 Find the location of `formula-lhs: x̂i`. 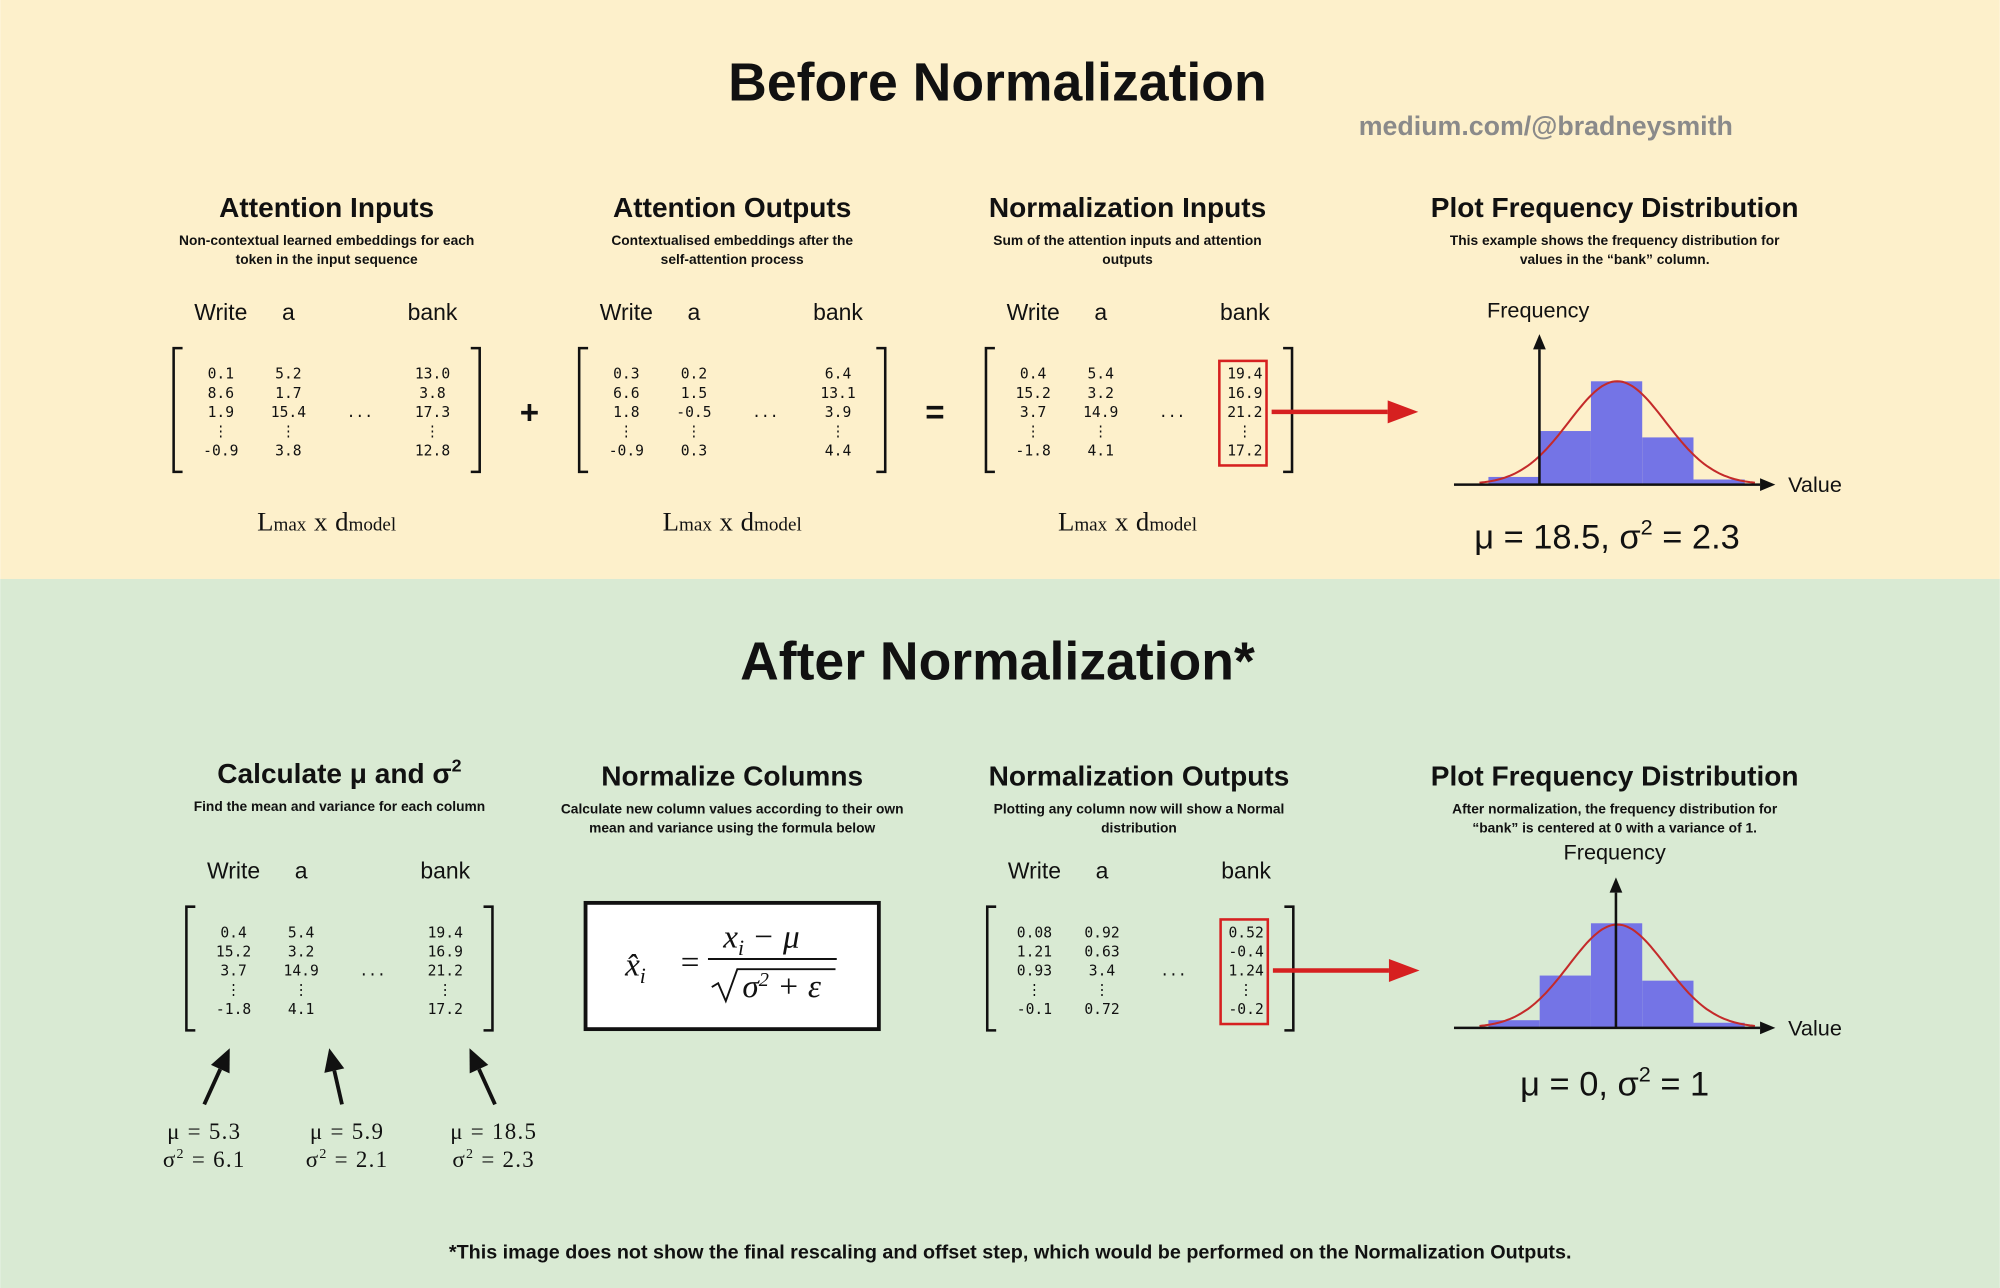

formula-lhs: x̂i is located at coordinates (635, 968).